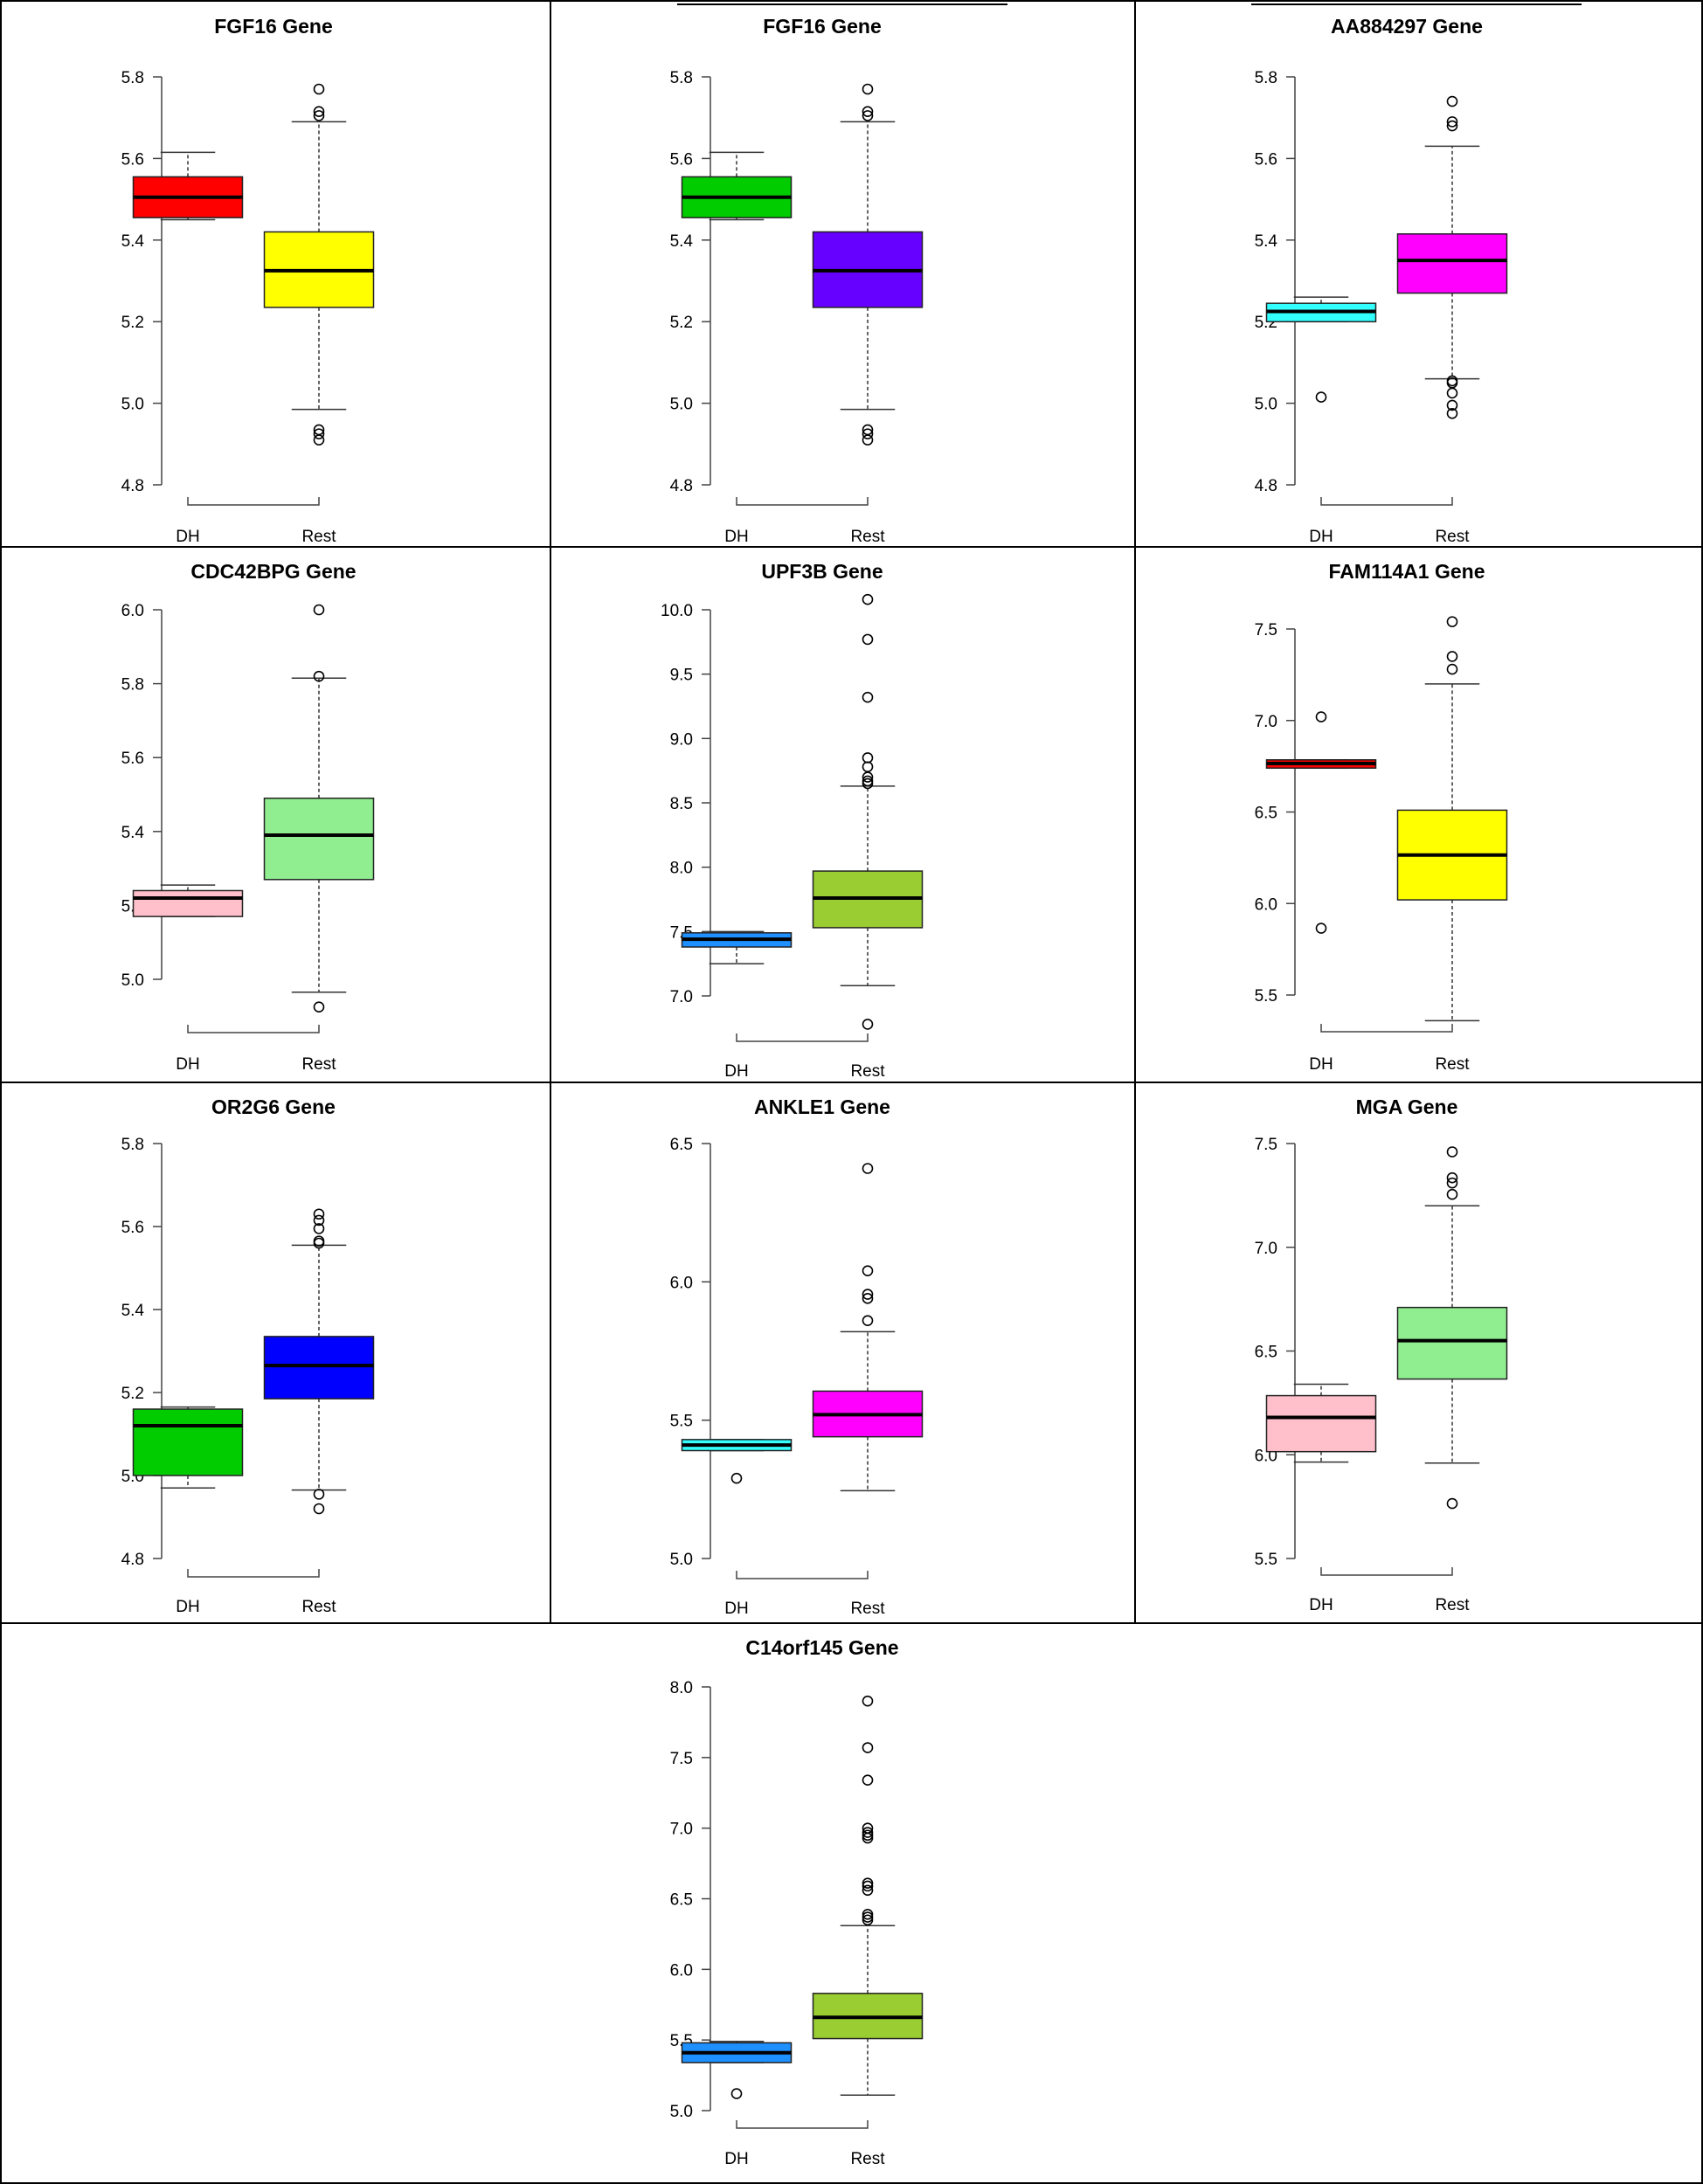  I want to click on panel-top-rule, so click(842, 4).